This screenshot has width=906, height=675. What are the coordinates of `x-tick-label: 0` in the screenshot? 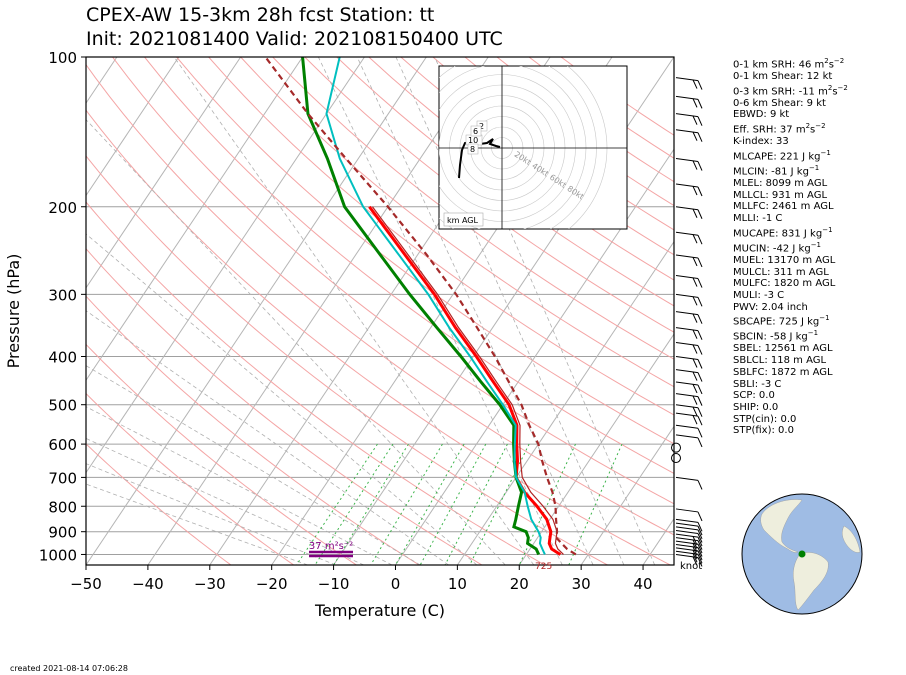 It's located at (396, 584).